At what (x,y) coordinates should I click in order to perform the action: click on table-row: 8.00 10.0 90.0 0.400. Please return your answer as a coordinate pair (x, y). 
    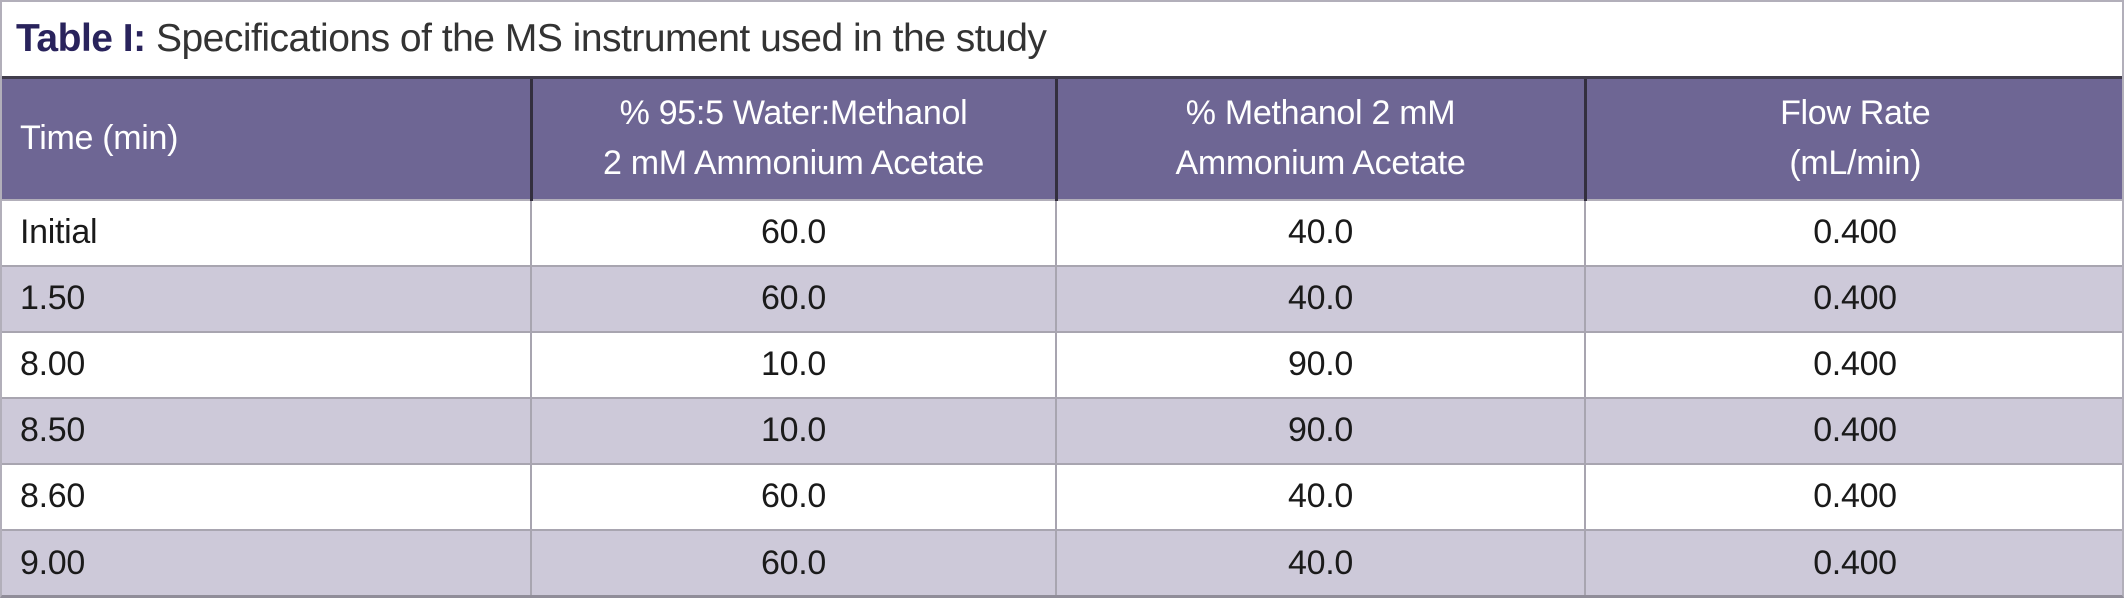
    Looking at the image, I should click on (1062, 364).